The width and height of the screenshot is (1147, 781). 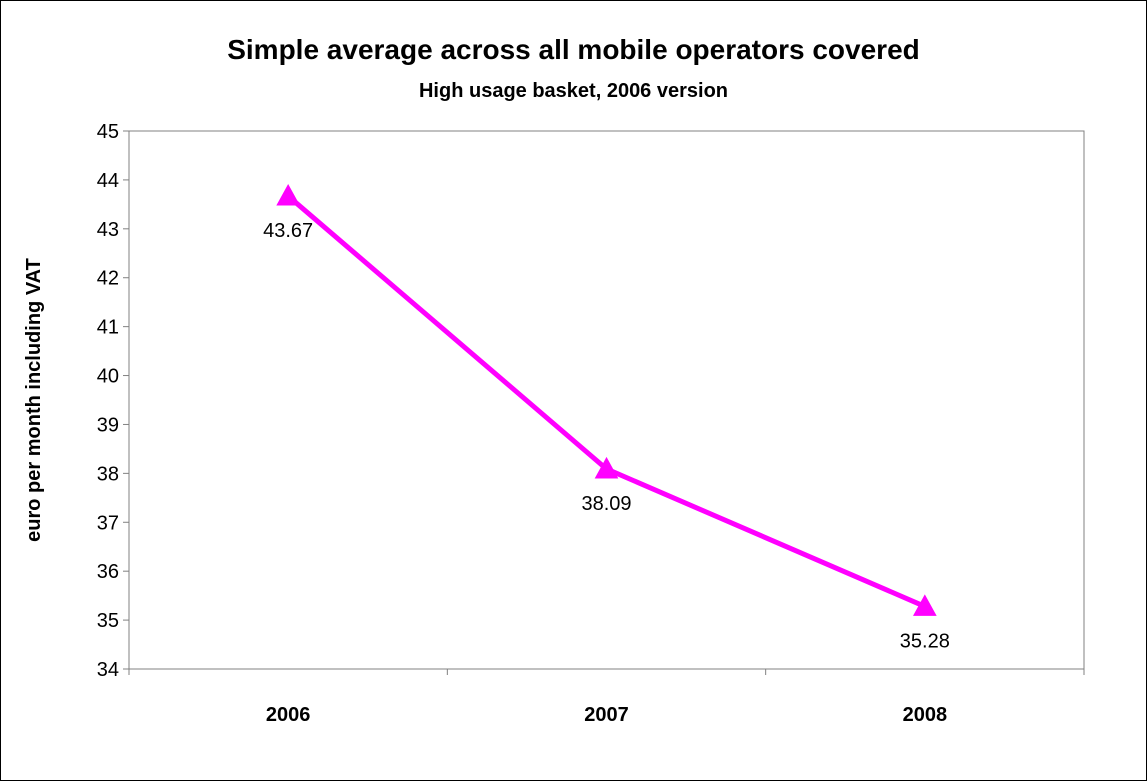 What do you see at coordinates (925, 641) in the screenshot?
I see `data-label: 35.28` at bounding box center [925, 641].